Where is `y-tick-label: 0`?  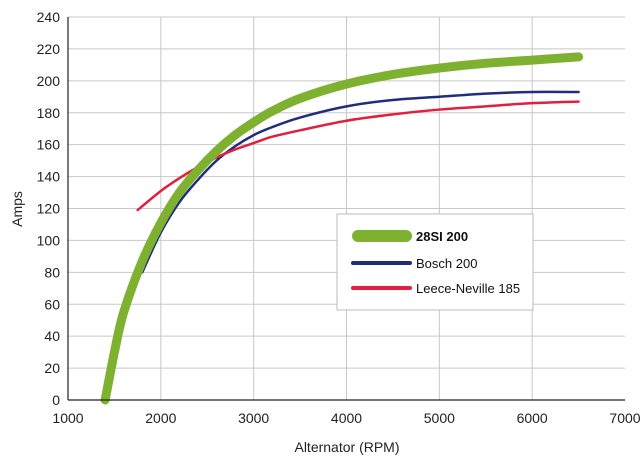 y-tick-label: 0 is located at coordinates (56, 400).